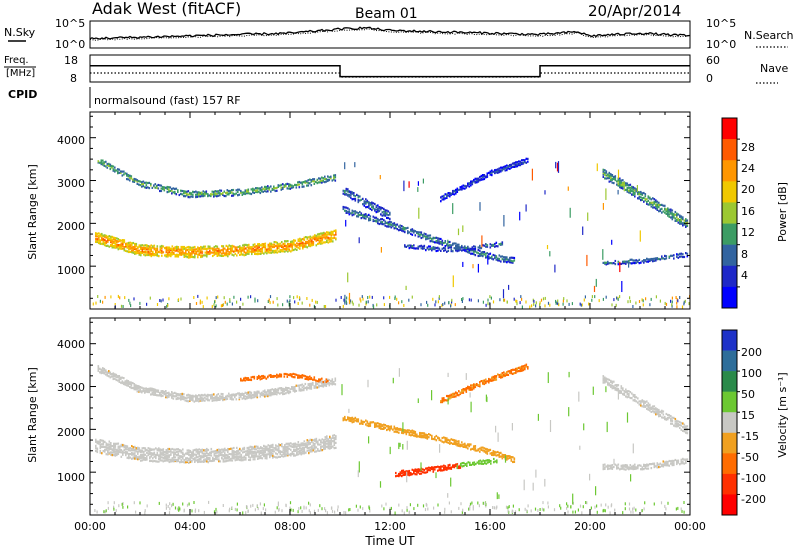  Describe the element at coordinates (71, 183) in the screenshot. I see `power-ytick-3000: 3000` at that location.